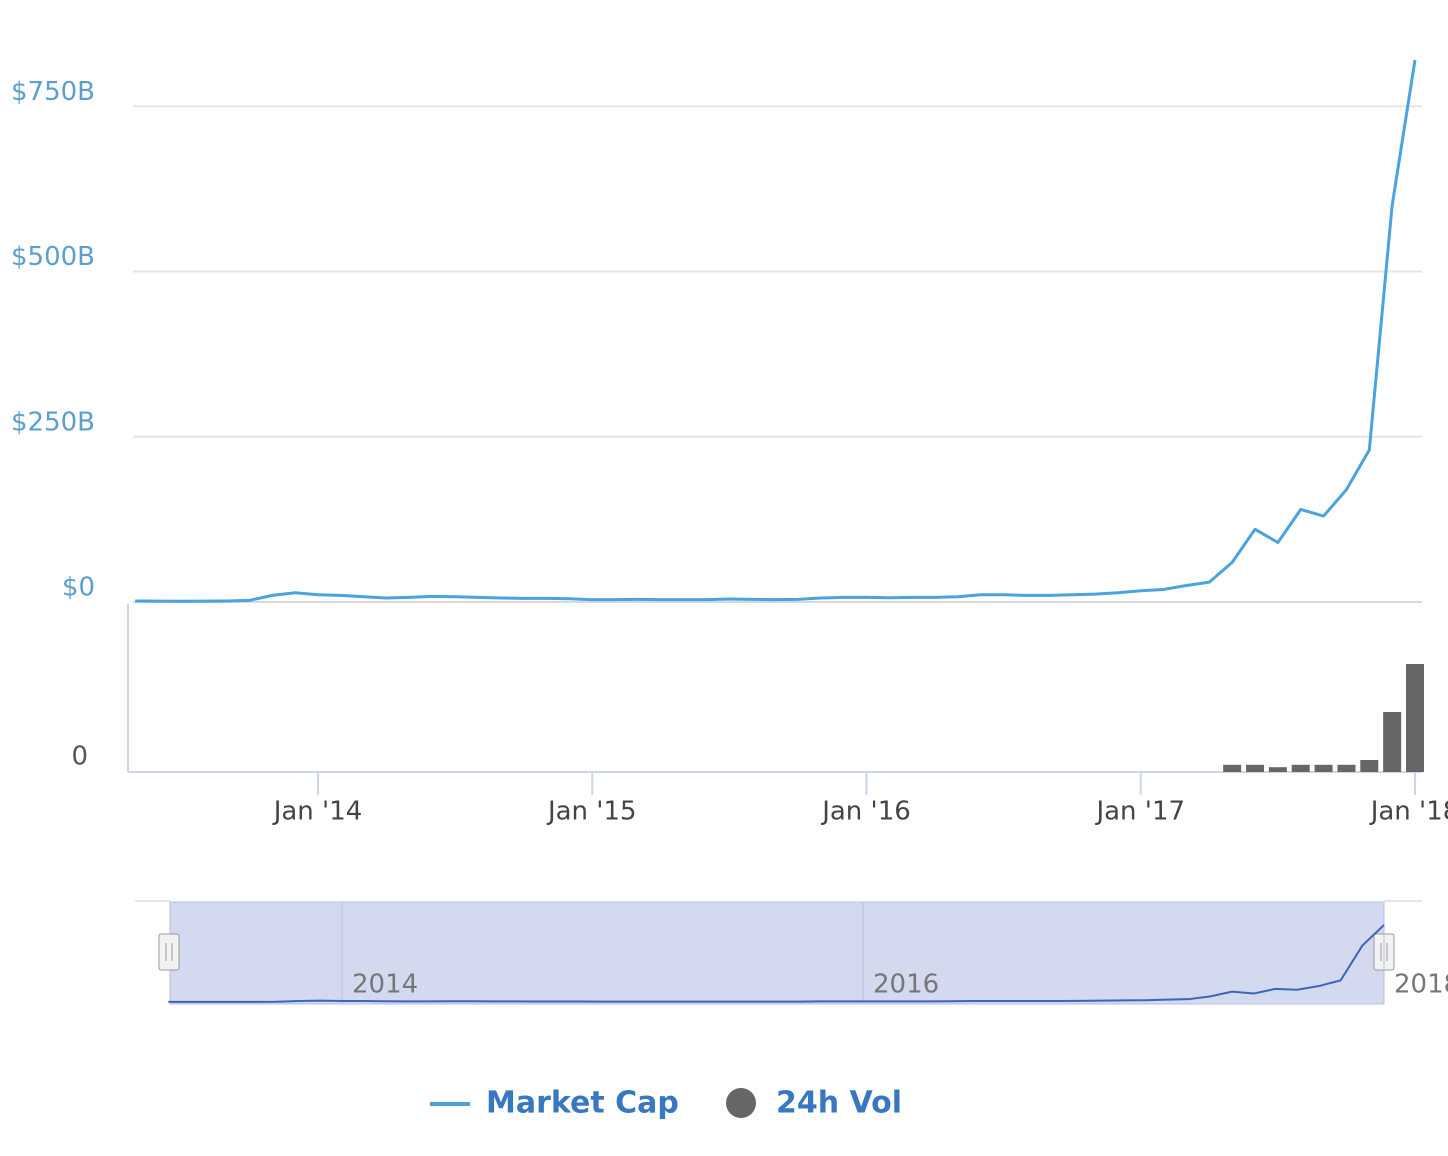 This screenshot has height=1156, width=1448. I want to click on navigator-series, so click(776, 963).